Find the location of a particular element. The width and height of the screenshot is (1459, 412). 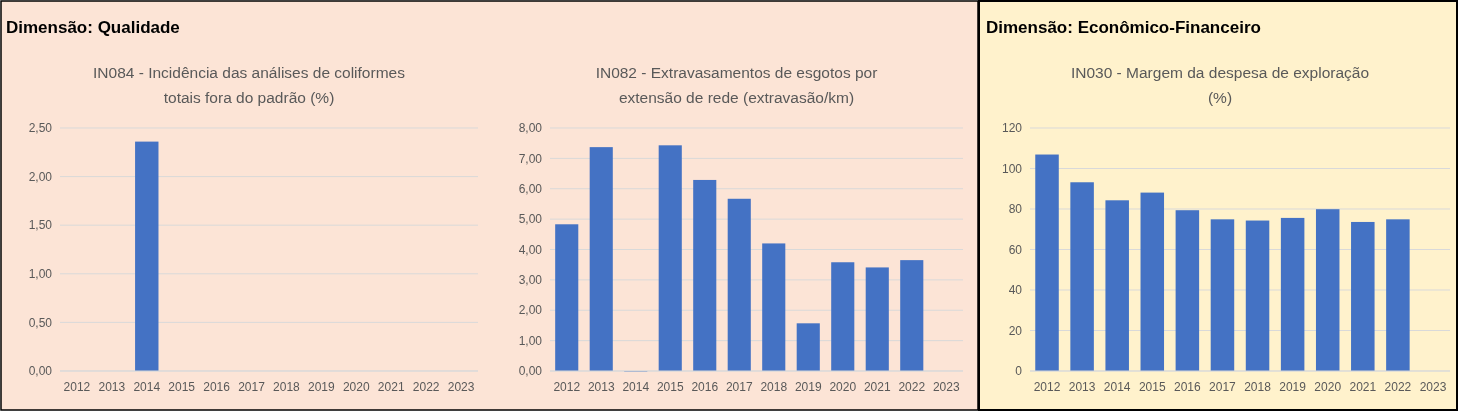

chart-title: IN030 - Margem da despesa de exploração (%) is located at coordinates (1220, 85).